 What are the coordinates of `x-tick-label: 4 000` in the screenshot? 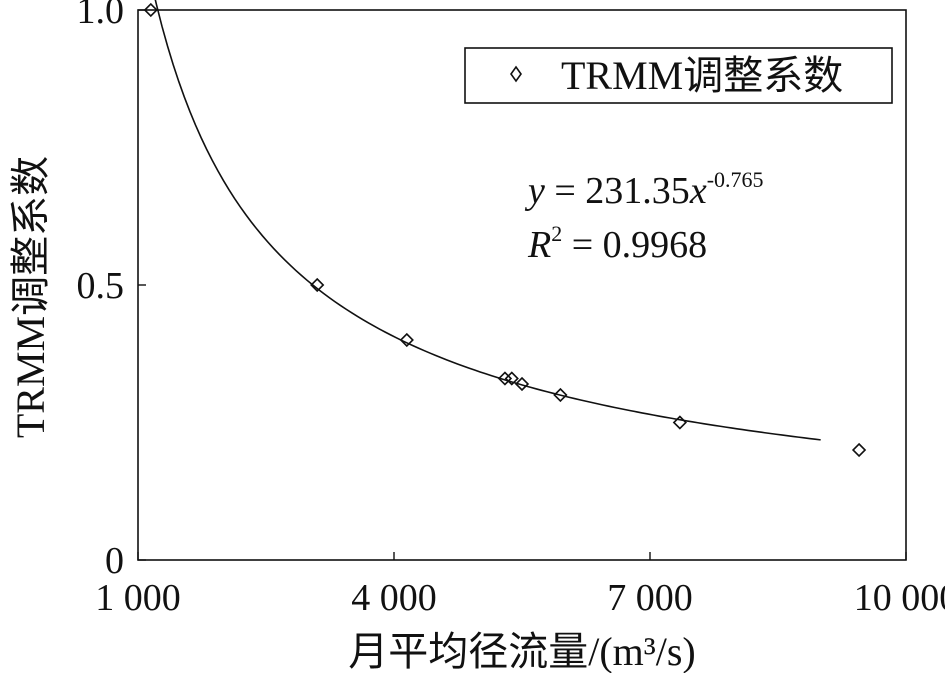 It's located at (394, 598).